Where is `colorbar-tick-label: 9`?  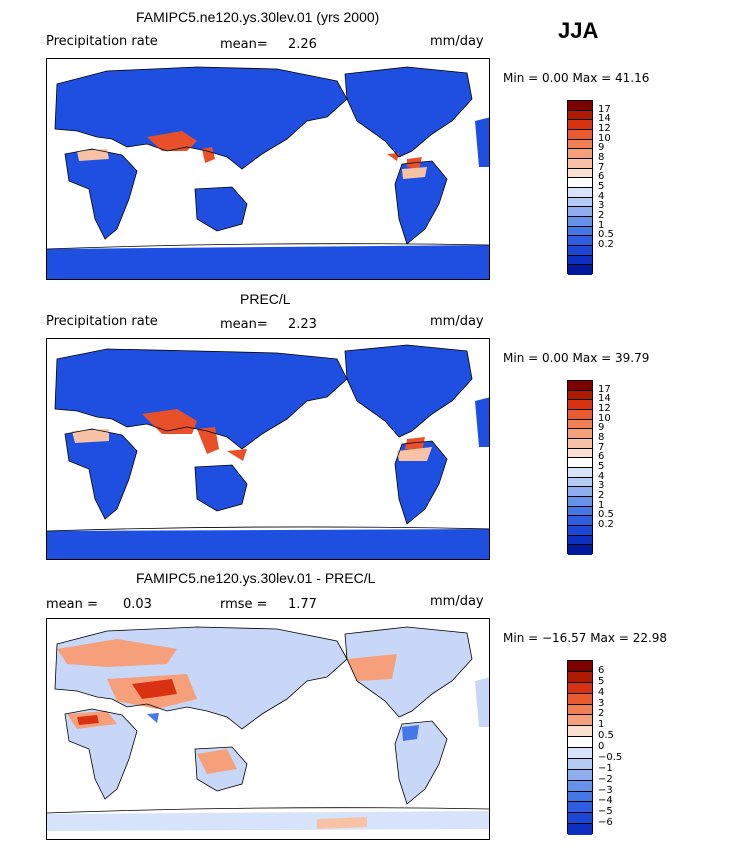
colorbar-tick-label: 9 is located at coordinates (601, 428).